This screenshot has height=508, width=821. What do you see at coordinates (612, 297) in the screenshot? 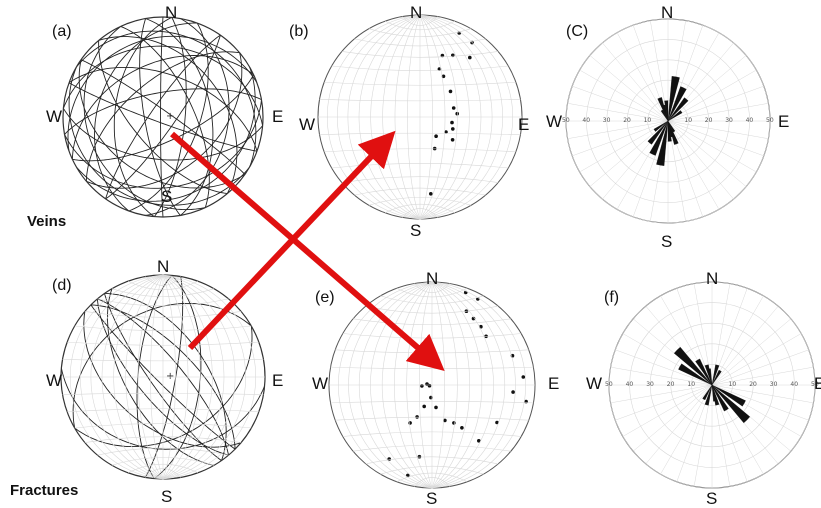
I see `panel-f-label: (f)` at bounding box center [612, 297].